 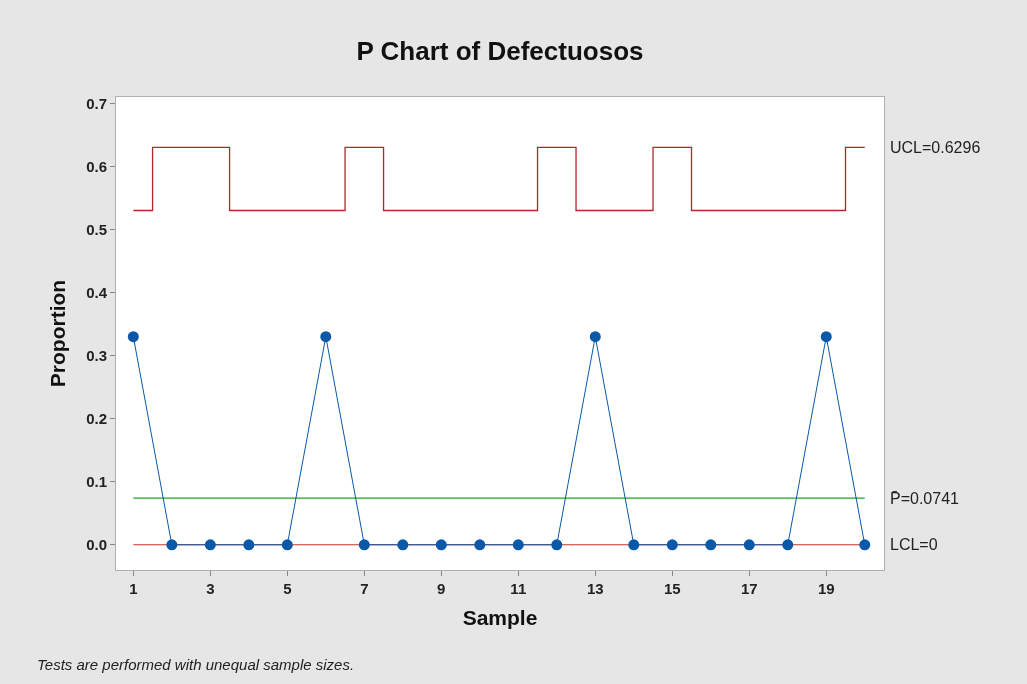 I want to click on x-tick-label: 15, so click(x=672, y=588).